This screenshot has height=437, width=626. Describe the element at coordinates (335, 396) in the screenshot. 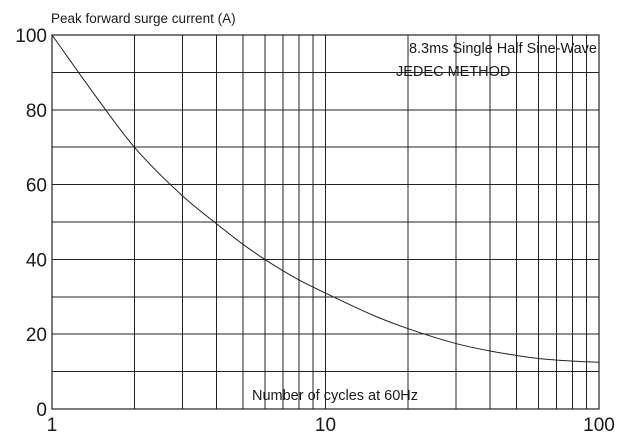

I see `x-axis-title: Number of cycles at 60Hz` at that location.